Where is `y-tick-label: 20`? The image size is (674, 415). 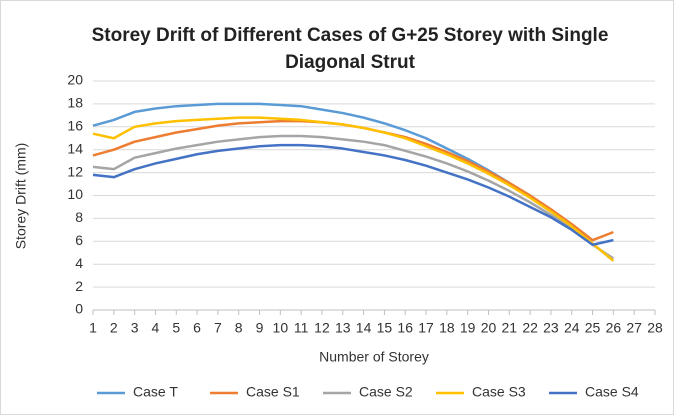 y-tick-label: 20 is located at coordinates (75, 80).